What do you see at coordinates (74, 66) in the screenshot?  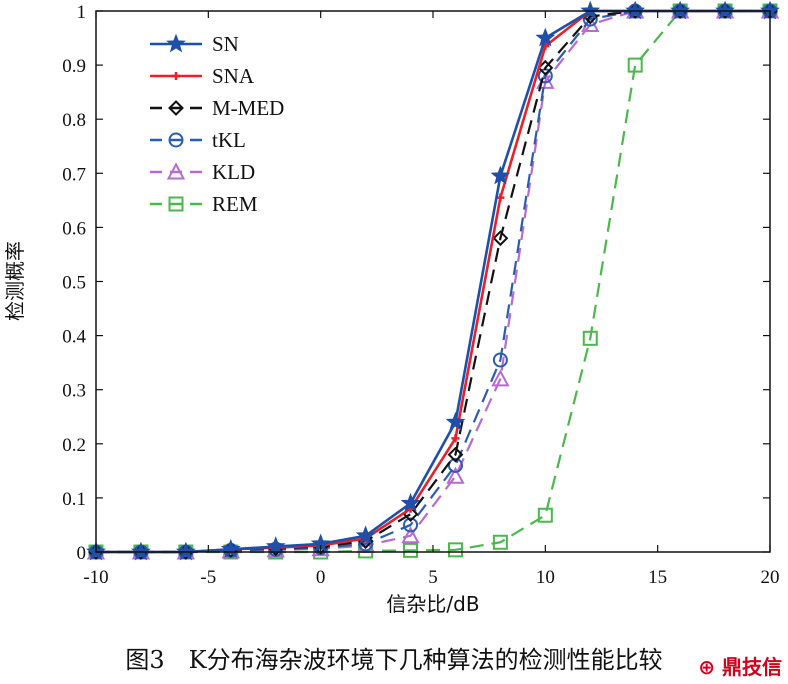 I see `y-tick-label: 0.9` at bounding box center [74, 66].